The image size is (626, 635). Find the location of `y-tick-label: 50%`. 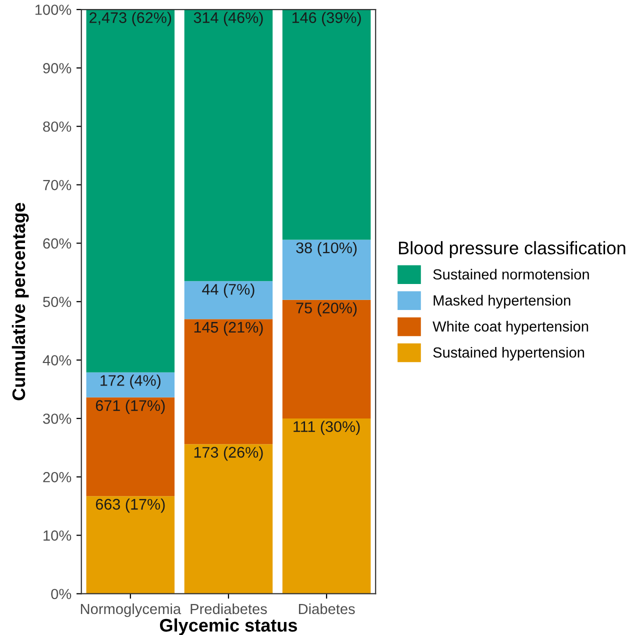

y-tick-label: 50% is located at coordinates (57, 302).